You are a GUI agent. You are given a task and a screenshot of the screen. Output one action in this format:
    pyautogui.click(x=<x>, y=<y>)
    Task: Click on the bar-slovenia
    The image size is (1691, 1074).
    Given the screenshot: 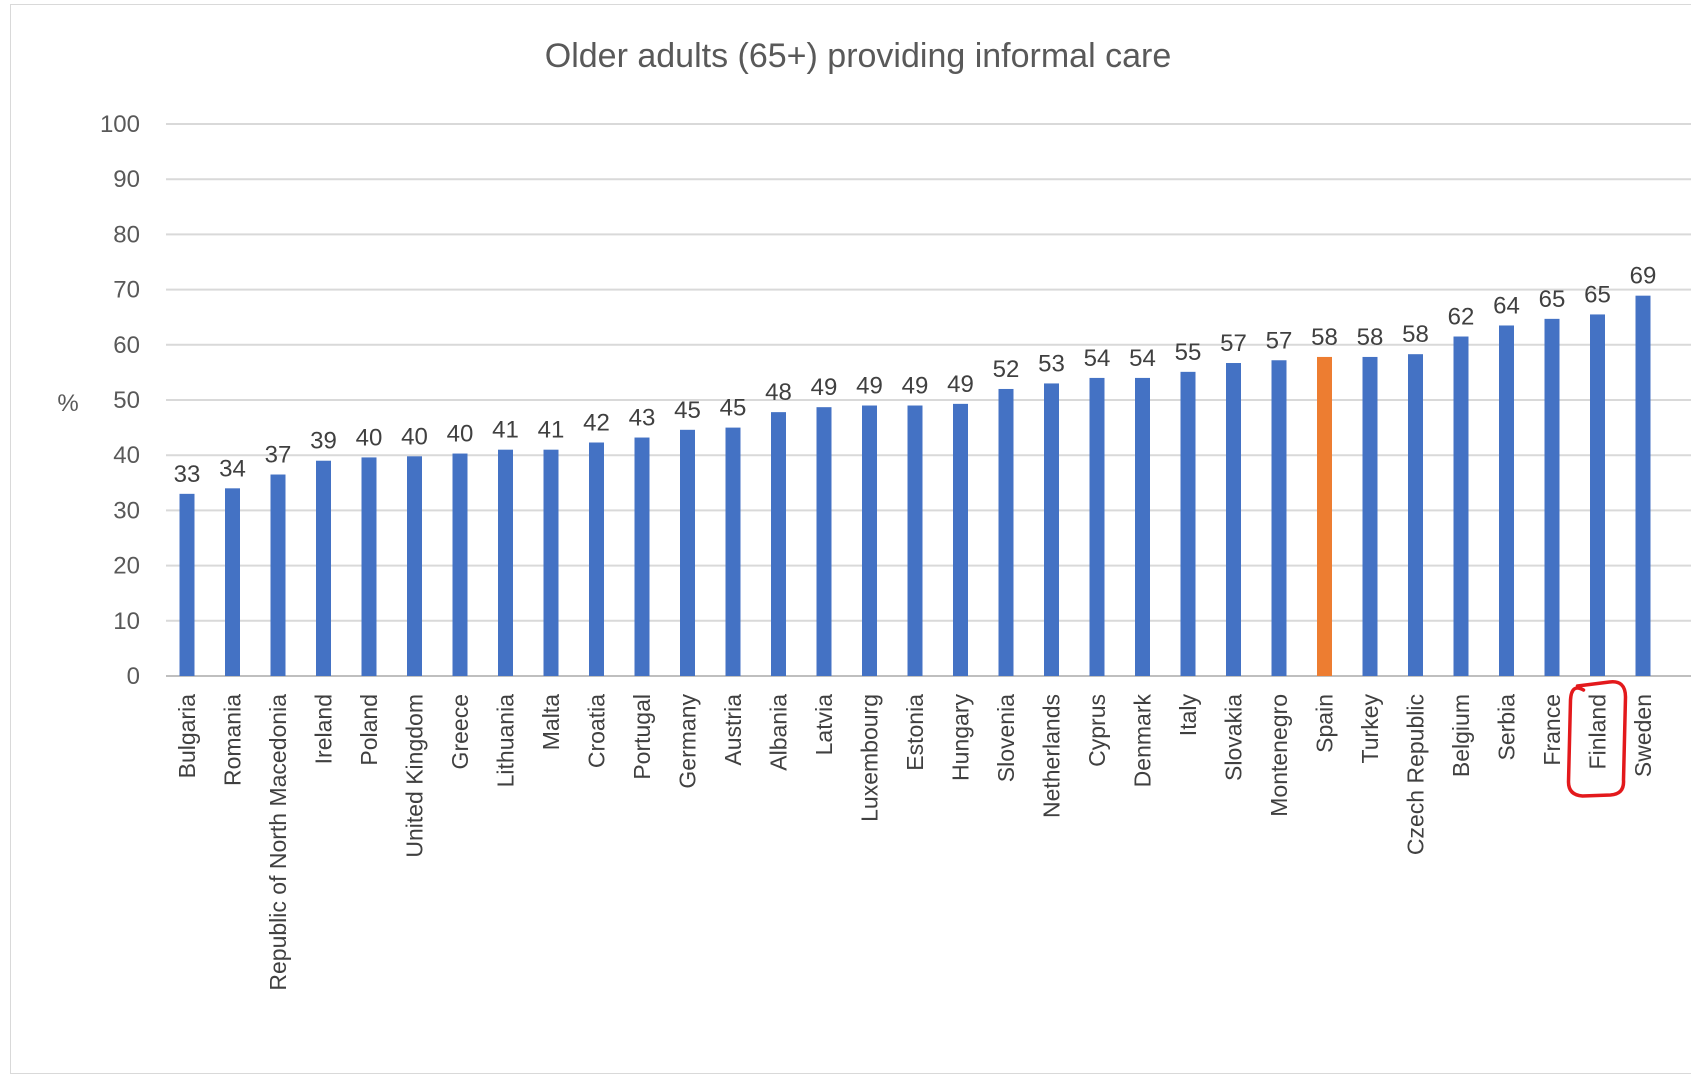 What is the action you would take?
    pyautogui.click(x=1006, y=532)
    